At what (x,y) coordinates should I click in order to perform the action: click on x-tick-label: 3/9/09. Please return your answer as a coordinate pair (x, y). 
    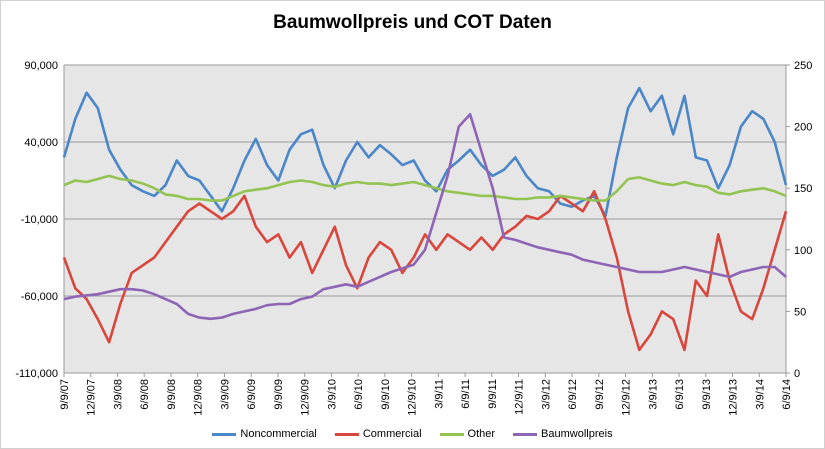
    Looking at the image, I should click on (225, 394).